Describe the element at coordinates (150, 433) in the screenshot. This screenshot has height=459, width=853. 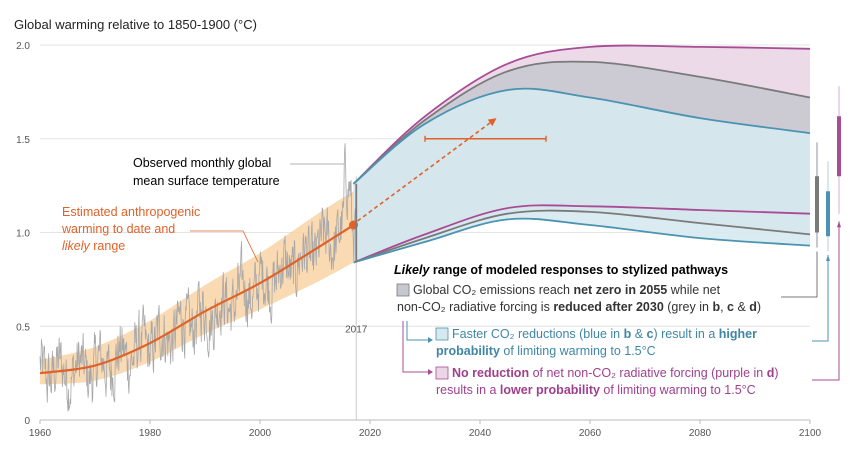
I see `x-tick-label: 1980` at that location.